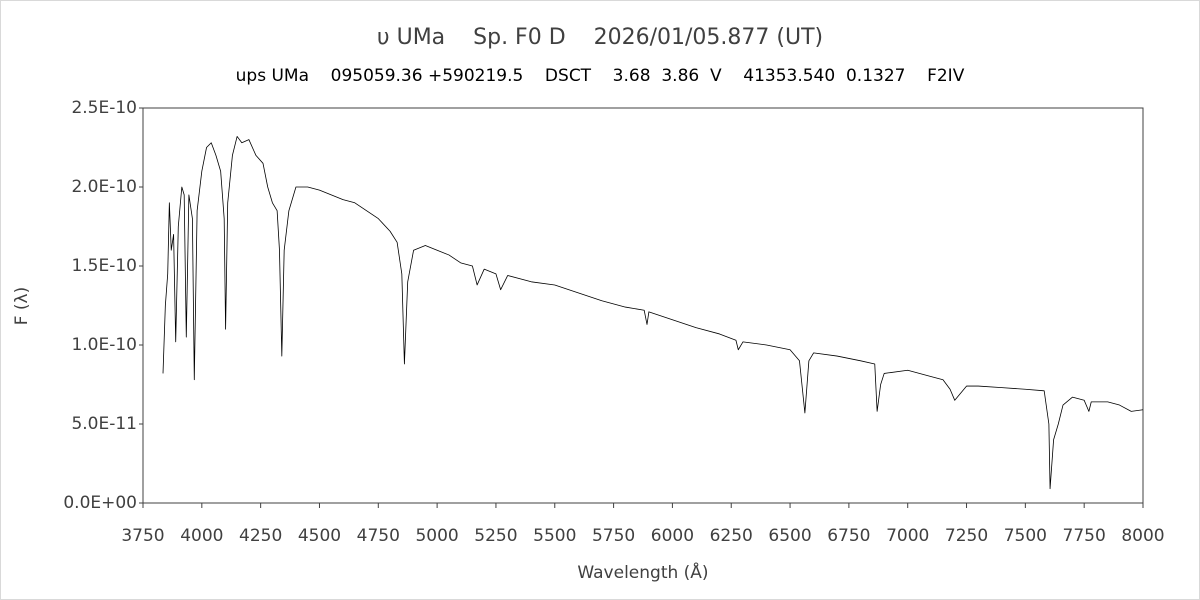 The image size is (1200, 600). I want to click on x-tick-label: 7750, so click(1084, 536).